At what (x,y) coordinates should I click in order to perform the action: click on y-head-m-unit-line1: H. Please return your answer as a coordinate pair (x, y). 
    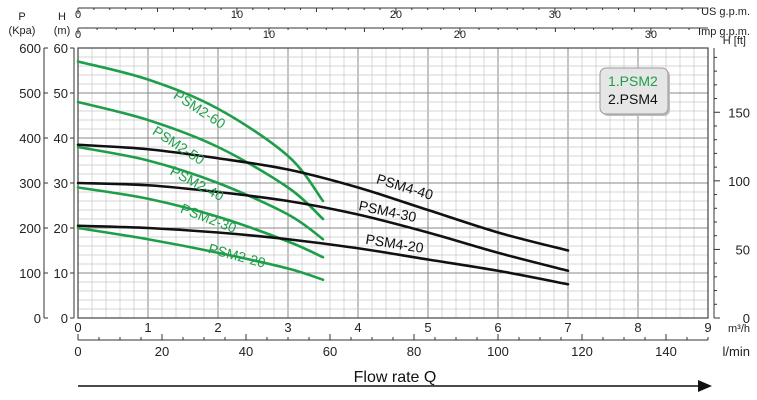
    Looking at the image, I should click on (62, 17).